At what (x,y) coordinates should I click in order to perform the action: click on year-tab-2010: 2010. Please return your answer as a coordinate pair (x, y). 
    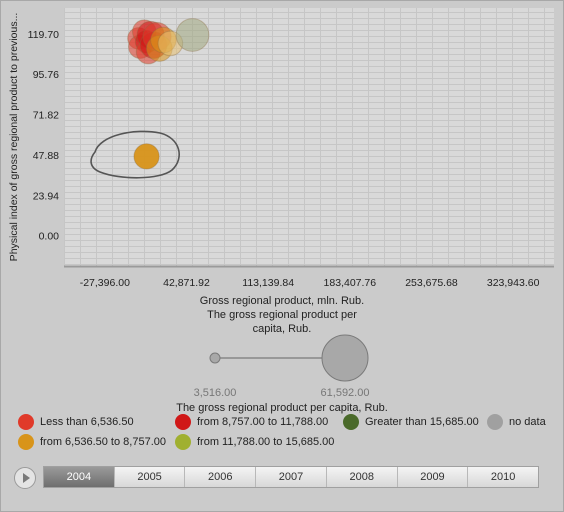
    Looking at the image, I should click on (503, 477).